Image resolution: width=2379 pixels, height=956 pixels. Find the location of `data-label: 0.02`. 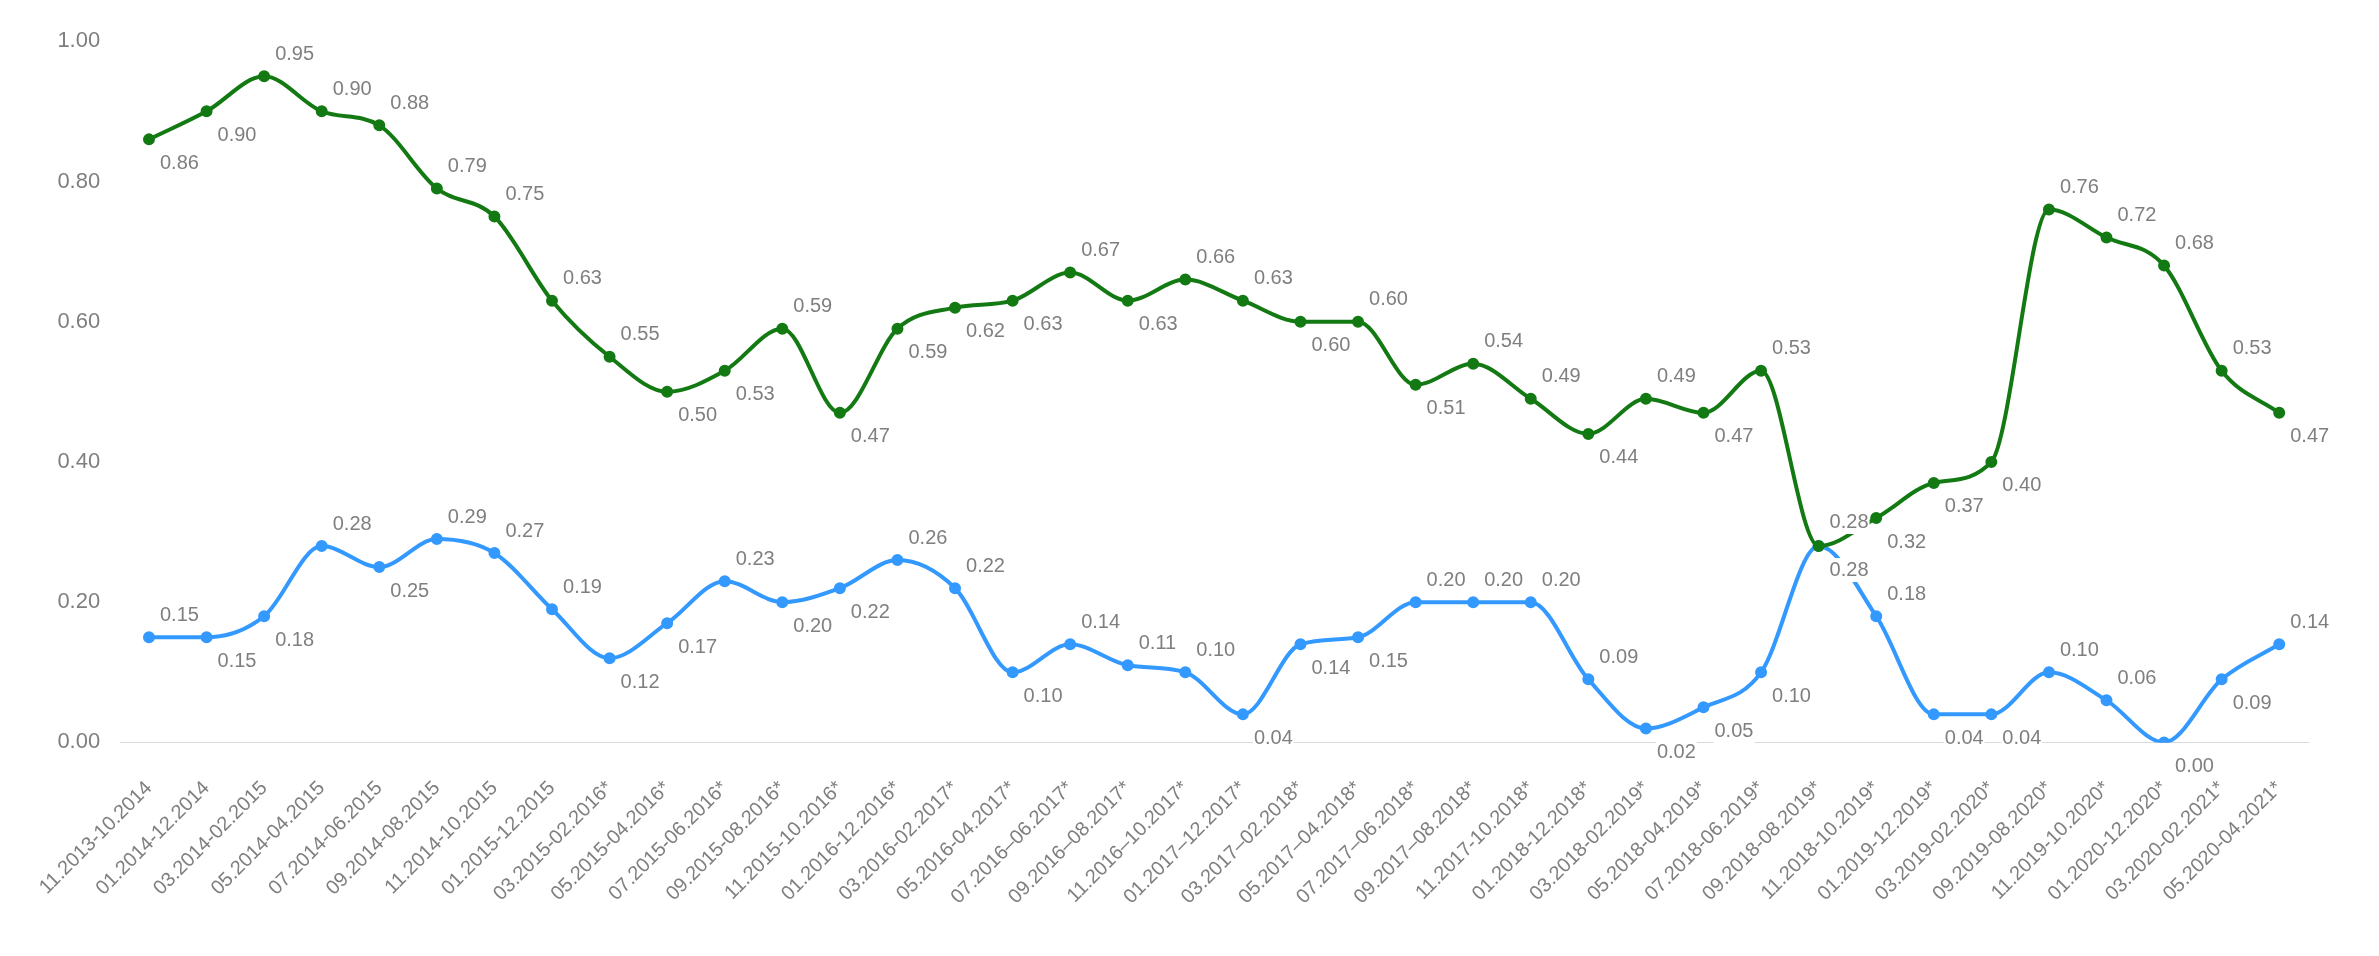

data-label: 0.02 is located at coordinates (1676, 750).